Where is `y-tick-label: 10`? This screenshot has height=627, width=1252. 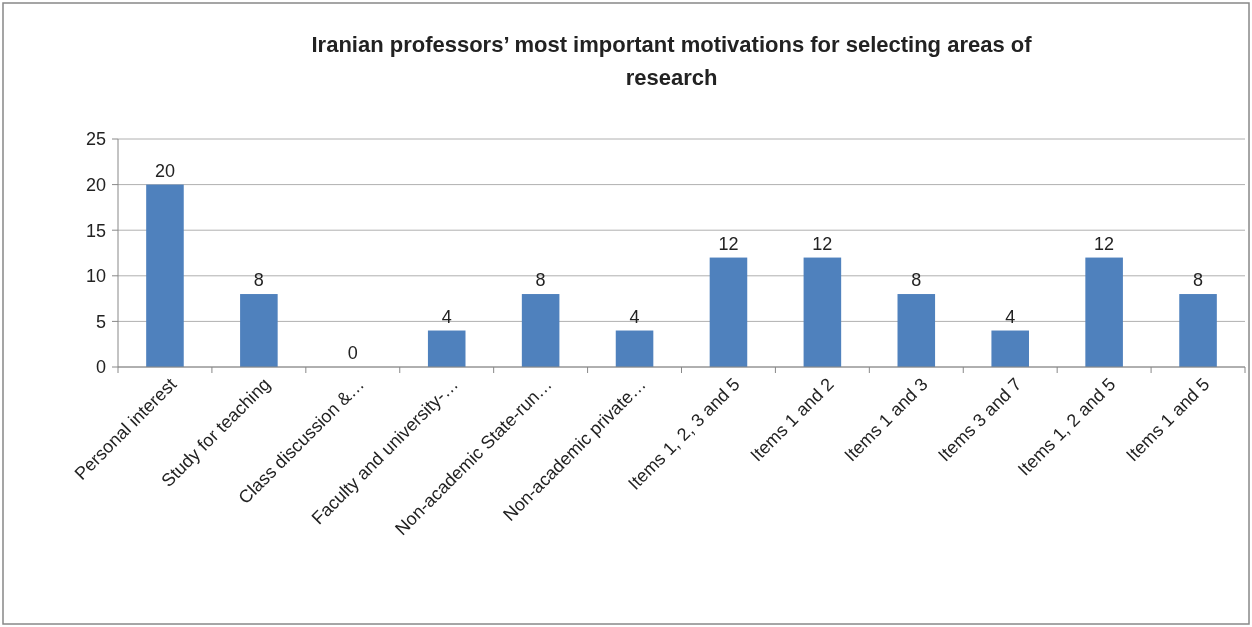 y-tick-label: 10 is located at coordinates (95, 276).